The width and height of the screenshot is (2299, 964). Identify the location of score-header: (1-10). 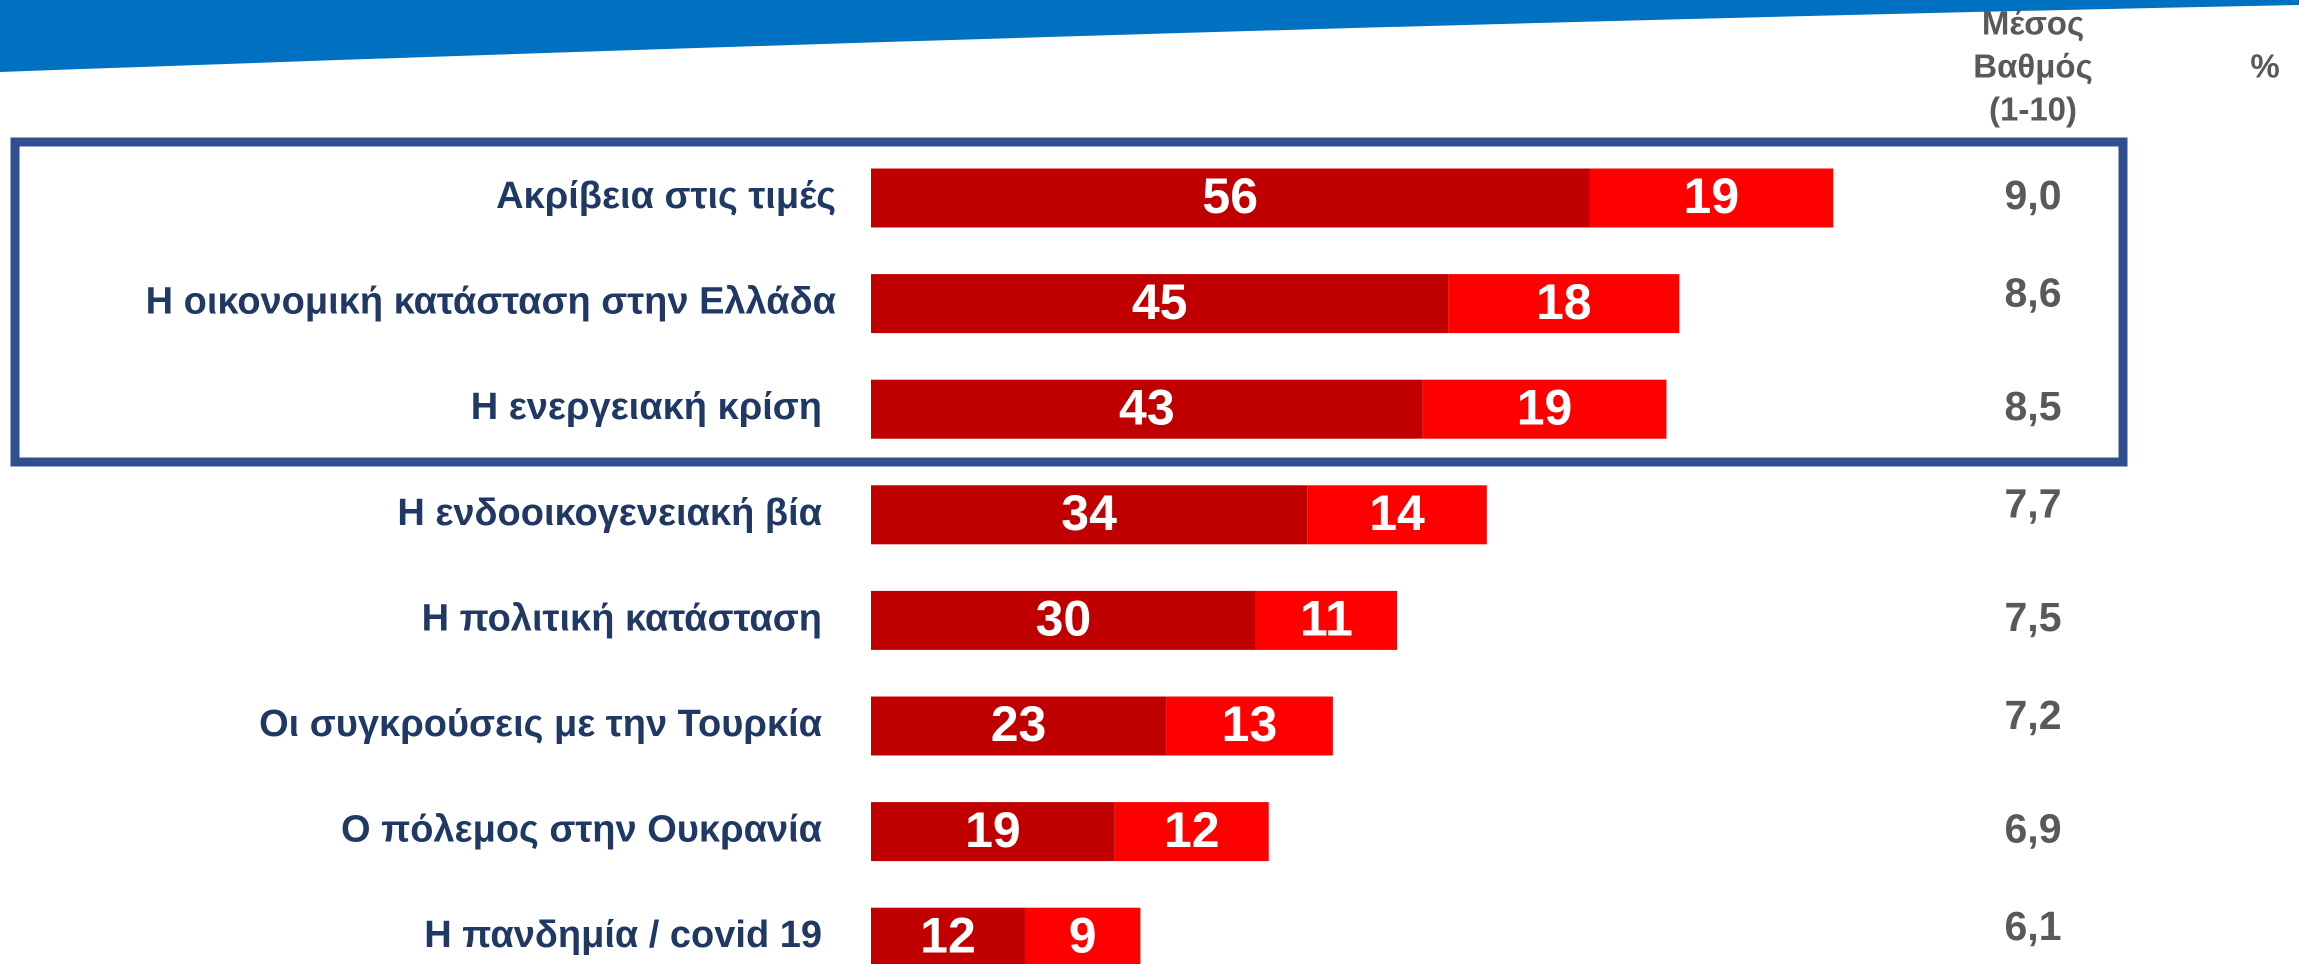
(2033, 109).